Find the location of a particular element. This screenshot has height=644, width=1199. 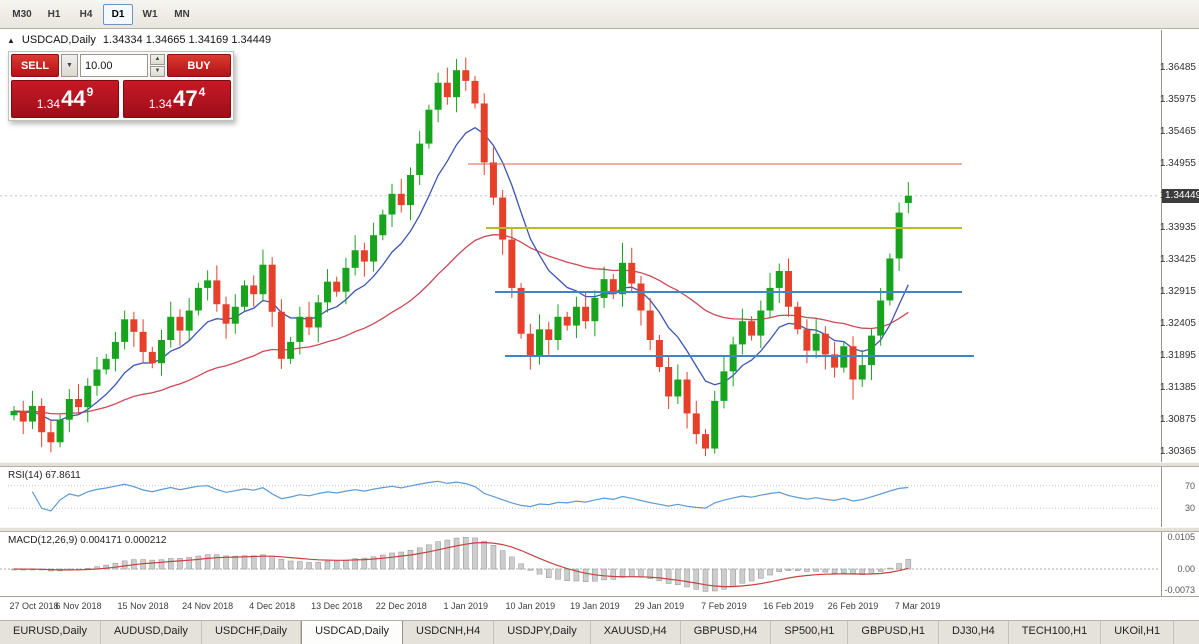

time-axis-label: 19 Jan 2019 is located at coordinates (595, 606).